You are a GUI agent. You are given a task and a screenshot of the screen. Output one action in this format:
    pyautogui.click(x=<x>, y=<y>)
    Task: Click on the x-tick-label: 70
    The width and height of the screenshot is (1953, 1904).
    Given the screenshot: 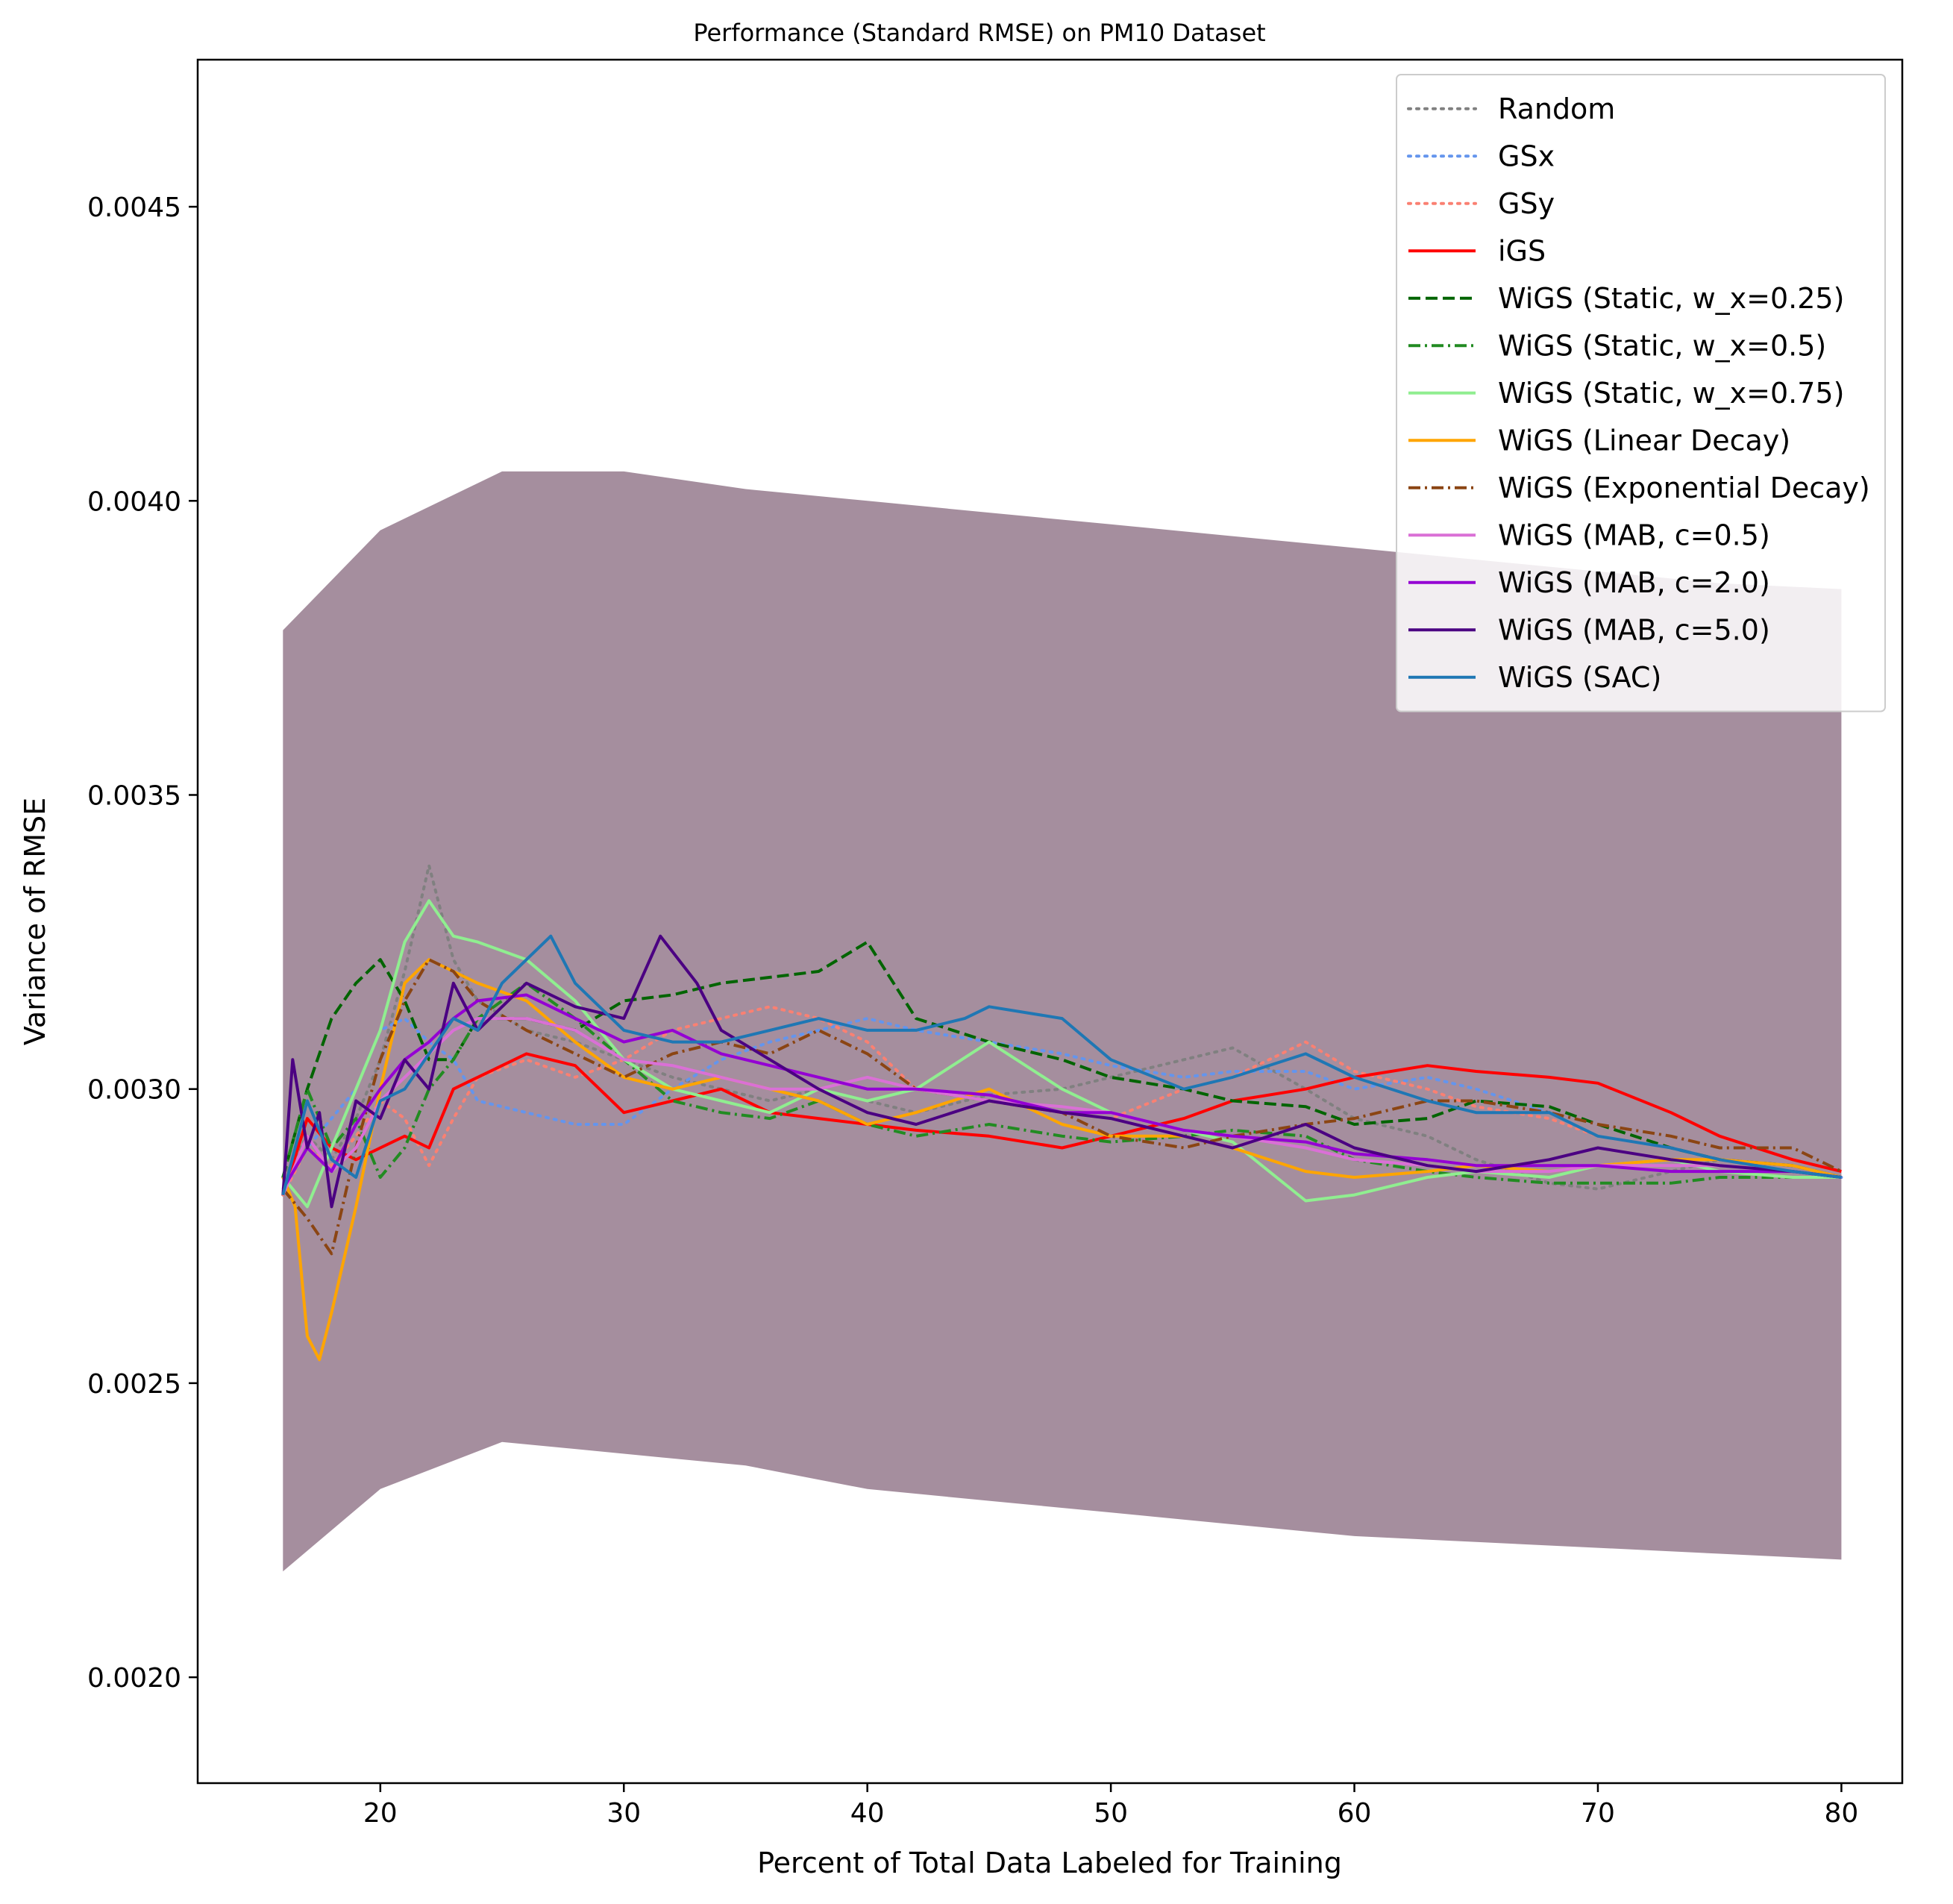 What is the action you would take?
    pyautogui.click(x=1598, y=1813)
    